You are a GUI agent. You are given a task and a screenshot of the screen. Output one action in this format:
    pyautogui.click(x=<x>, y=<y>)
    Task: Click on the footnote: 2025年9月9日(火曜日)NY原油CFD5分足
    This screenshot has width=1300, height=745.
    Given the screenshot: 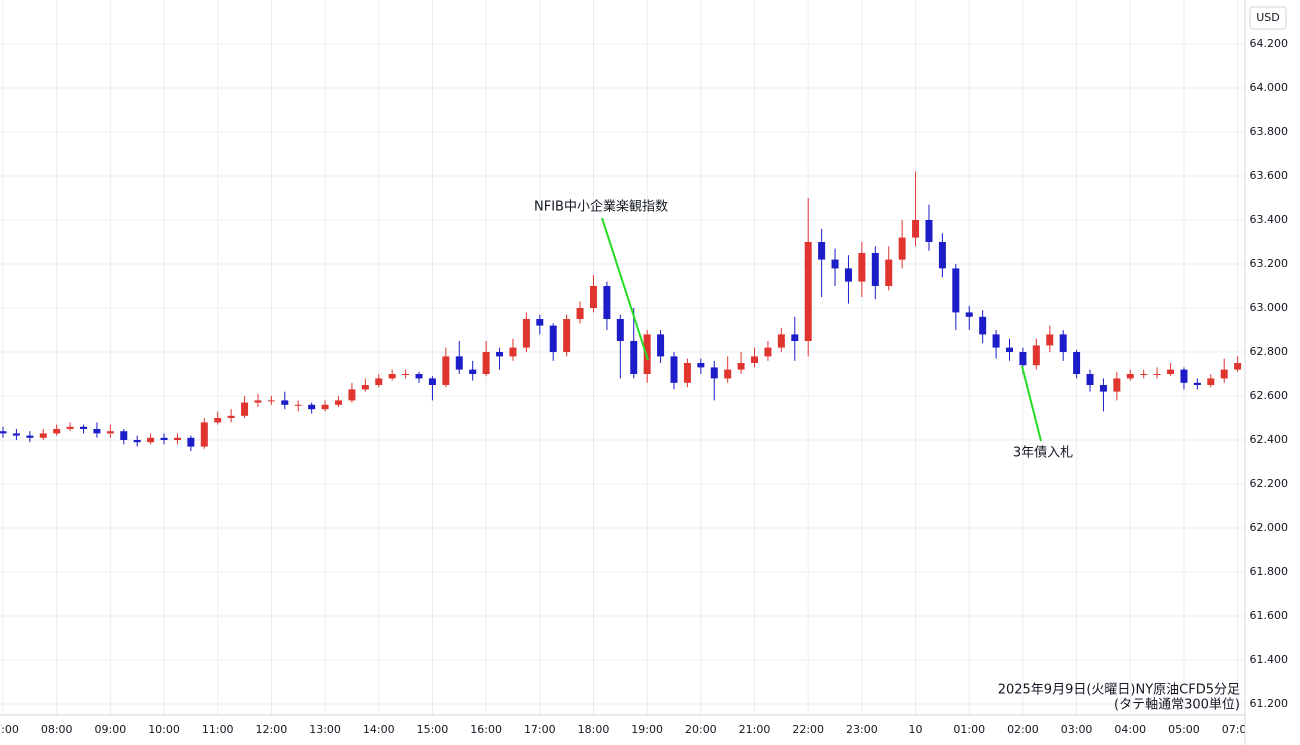 What is the action you would take?
    pyautogui.click(x=1119, y=690)
    